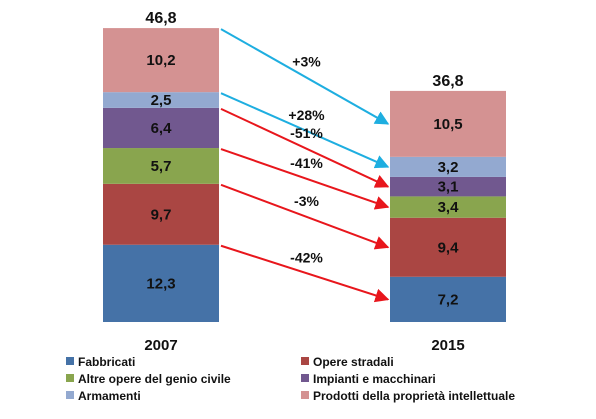 Image resolution: width=596 pixels, height=419 pixels. Describe the element at coordinates (305, 179) in the screenshot. I see `change-arrow-altre-opere-del-genio-civile` at that location.